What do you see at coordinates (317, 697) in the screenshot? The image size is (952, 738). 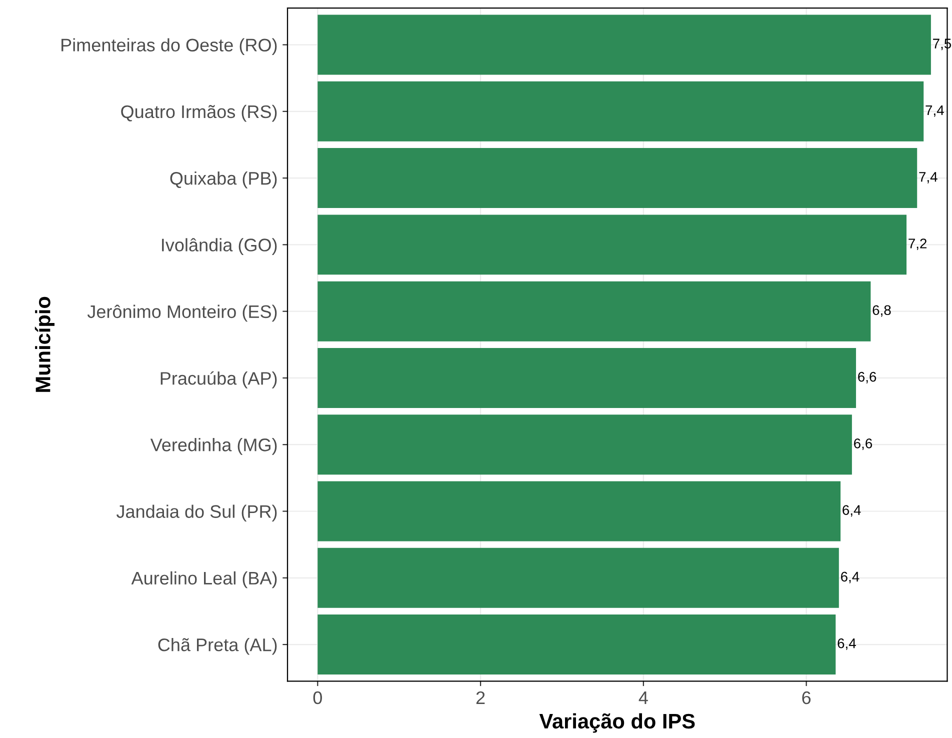 I see `x-tick-label: 0` at bounding box center [317, 697].